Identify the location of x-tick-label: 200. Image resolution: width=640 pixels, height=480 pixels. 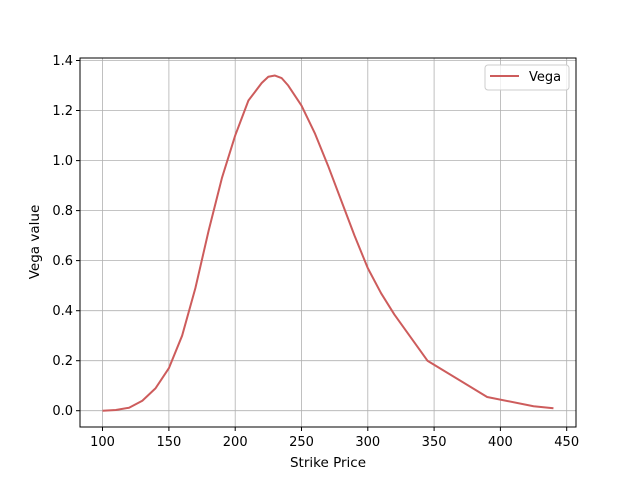
(235, 442).